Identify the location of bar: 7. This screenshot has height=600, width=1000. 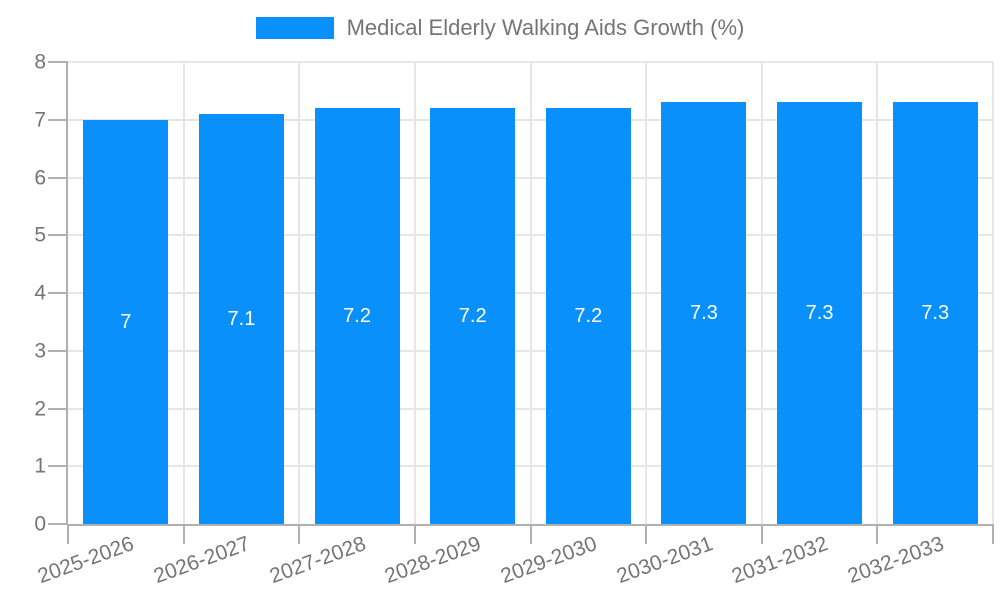
(126, 321).